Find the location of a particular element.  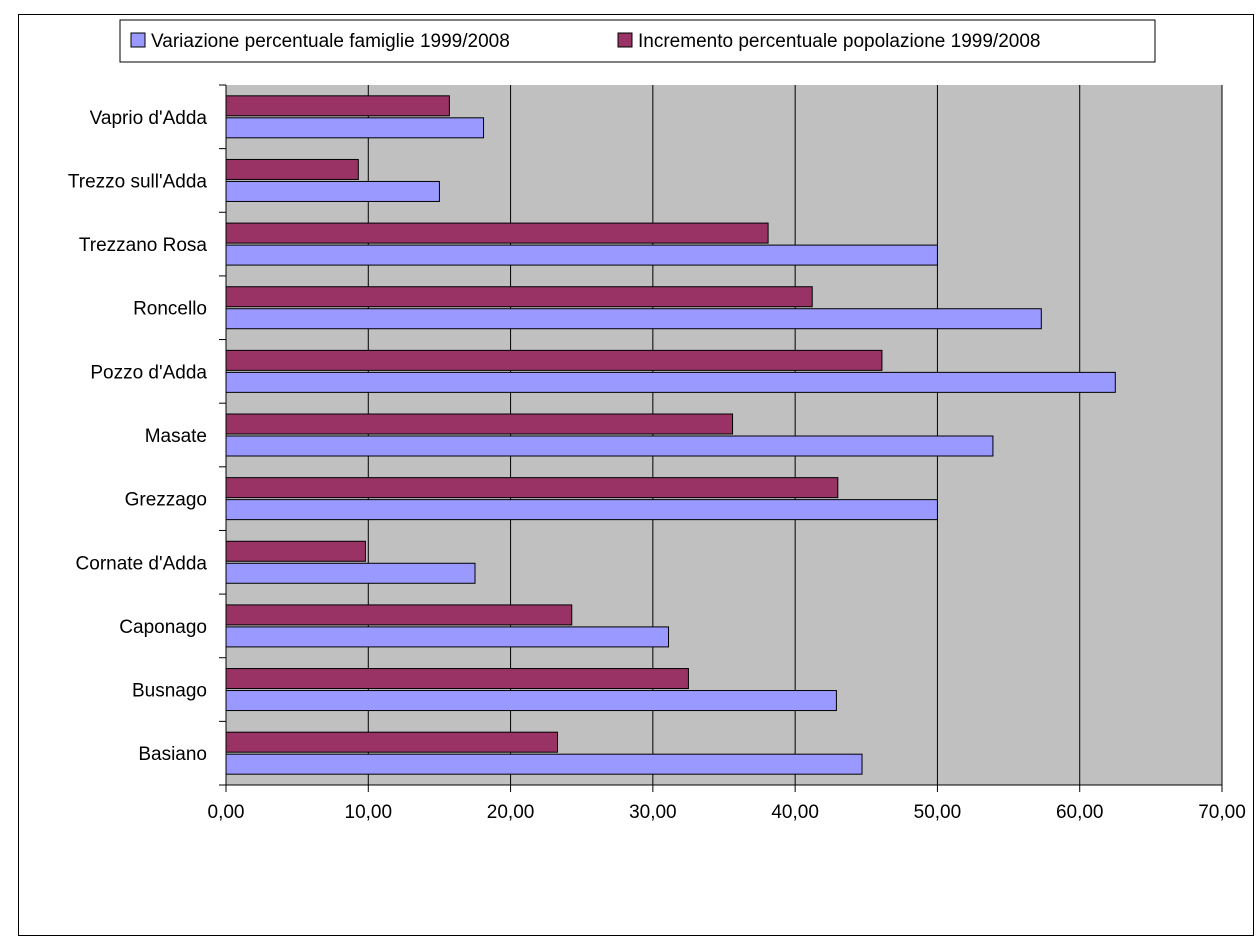

y-category-label: Cornate d'Adda is located at coordinates (142, 563).